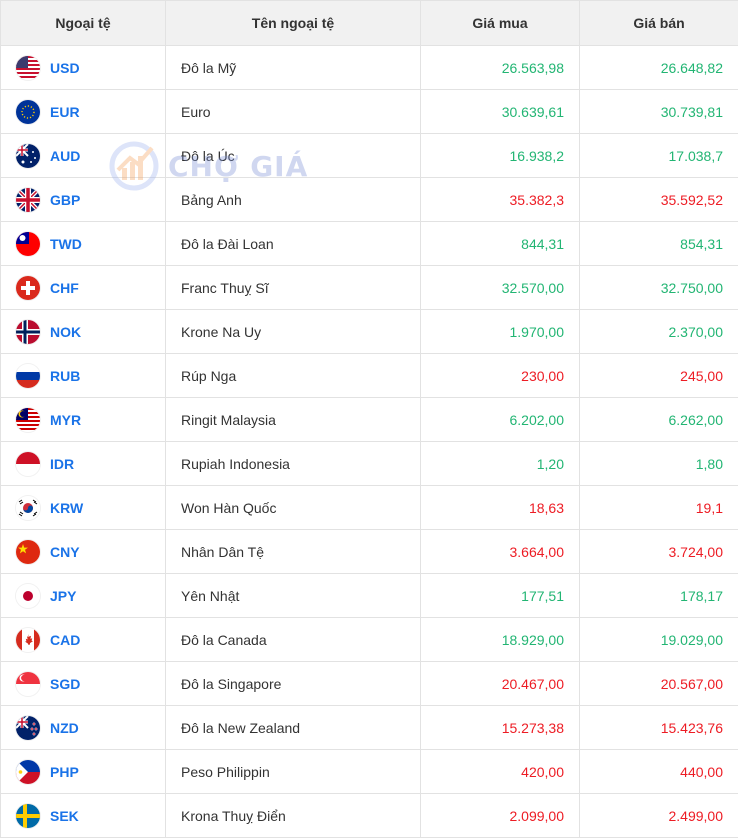  Describe the element at coordinates (659, 288) in the screenshot. I see `cell-sell: 32.750,00` at that location.